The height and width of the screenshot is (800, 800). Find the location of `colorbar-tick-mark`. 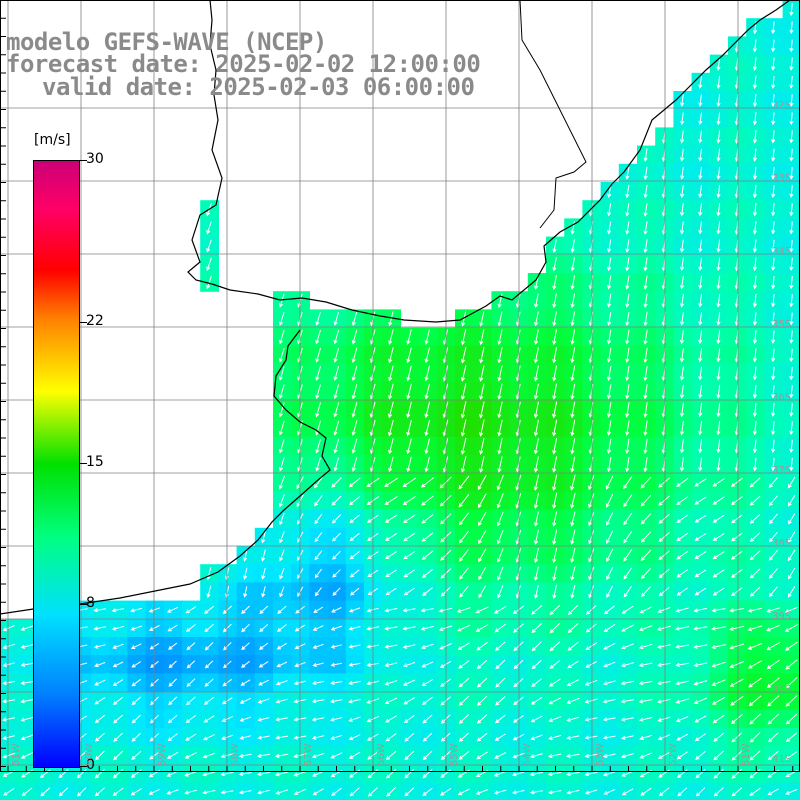

colorbar-tick-mark is located at coordinates (83, 605).